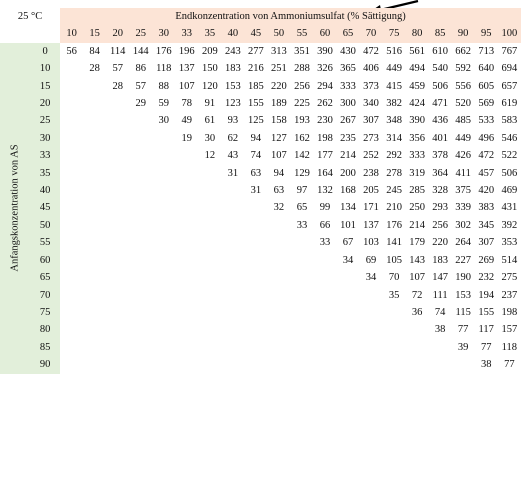 Image resolution: width=521 pixels, height=480 pixels. Describe the element at coordinates (509, 121) in the screenshot. I see `table-cell: 583` at that location.